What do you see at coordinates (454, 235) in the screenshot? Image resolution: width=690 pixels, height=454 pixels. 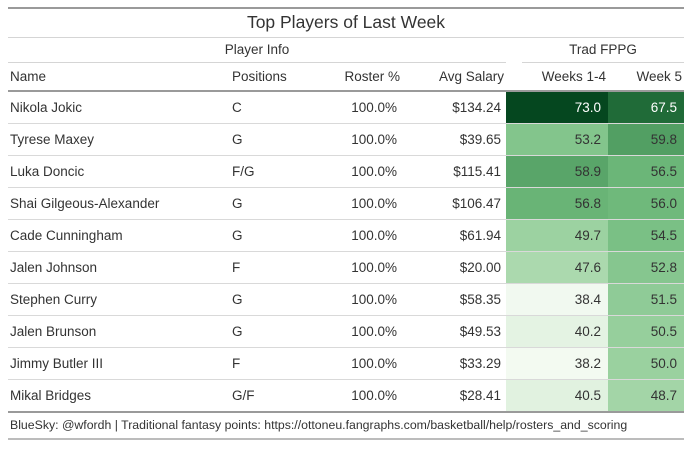 I see `avg-salary-cell: $61.94` at bounding box center [454, 235].